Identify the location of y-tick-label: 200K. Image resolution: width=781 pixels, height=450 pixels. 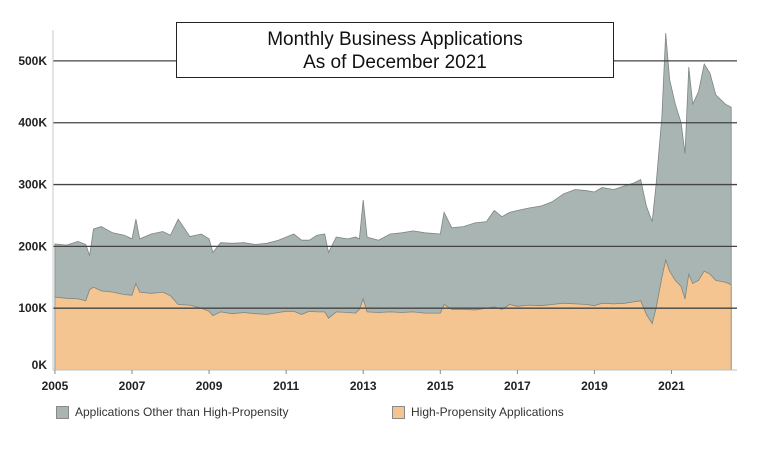
(32, 246).